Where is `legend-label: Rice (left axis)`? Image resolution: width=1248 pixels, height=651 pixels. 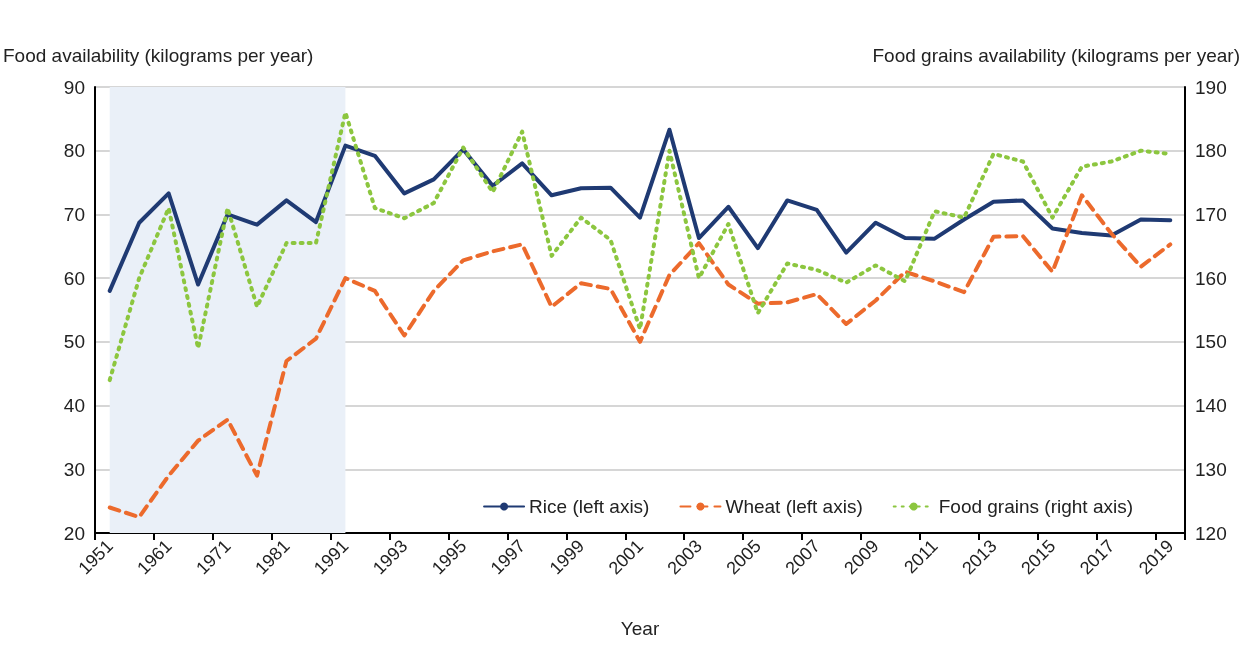
legend-label: Rice (left axis) is located at coordinates (589, 506).